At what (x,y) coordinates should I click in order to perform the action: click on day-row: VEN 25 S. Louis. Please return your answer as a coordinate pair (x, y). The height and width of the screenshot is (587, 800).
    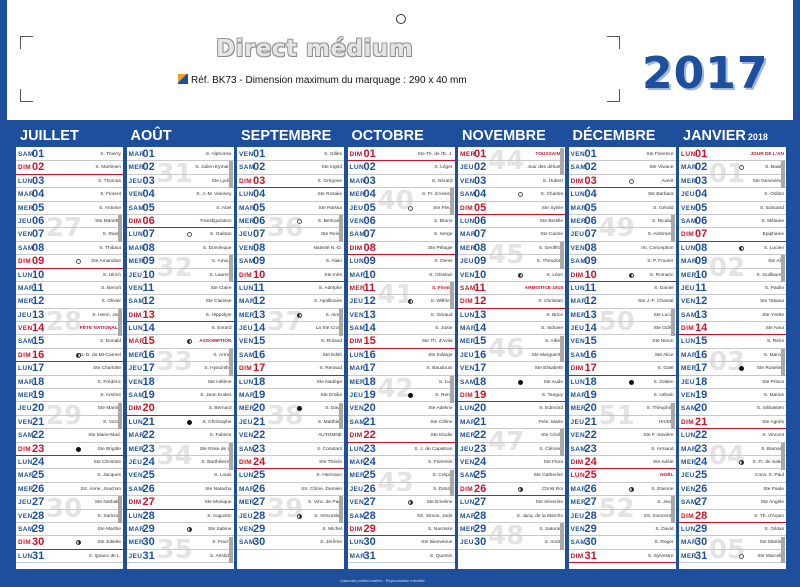
    Looking at the image, I should click on (180, 476).